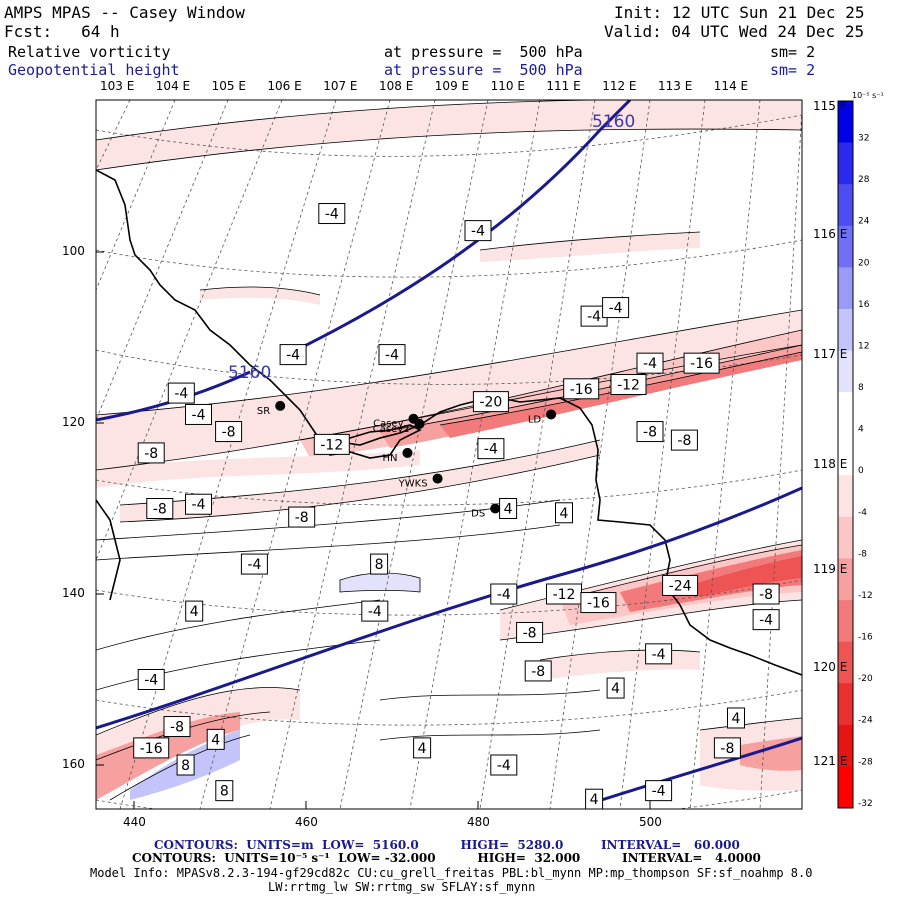 Image resolution: width=900 pixels, height=900 pixels. What do you see at coordinates (483, 70) in the screenshot?
I see `field2-level: at pressure = 500 hPa` at bounding box center [483, 70].